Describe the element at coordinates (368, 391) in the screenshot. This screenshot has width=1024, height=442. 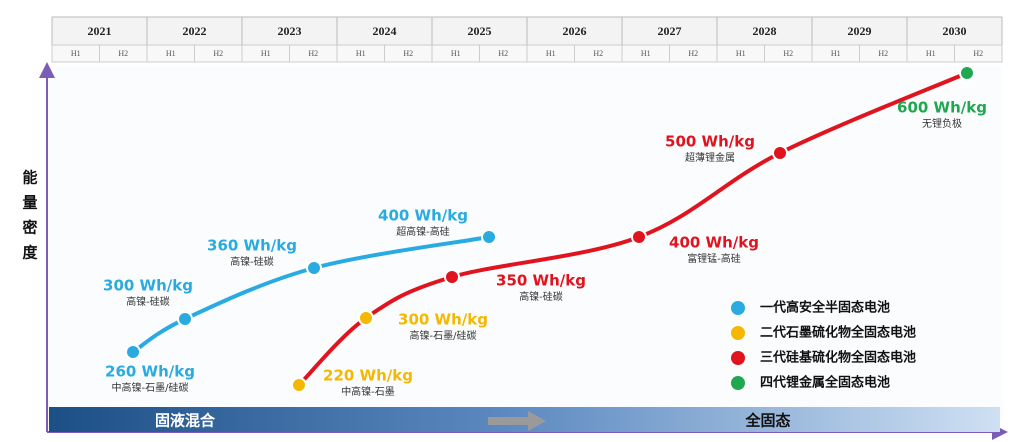
I see `milestone-note: 中高镍-石墨` at that location.